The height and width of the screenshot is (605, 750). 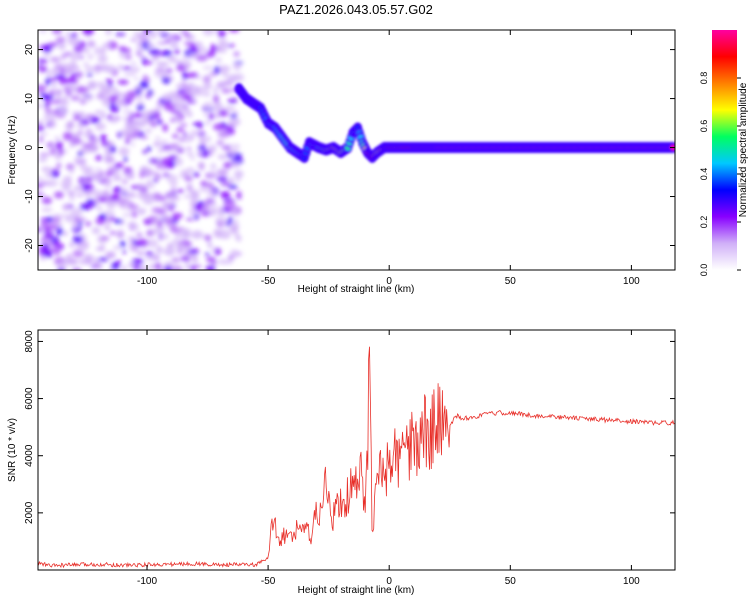 I want to click on snr-xtick-label: -100, so click(x=147, y=581).